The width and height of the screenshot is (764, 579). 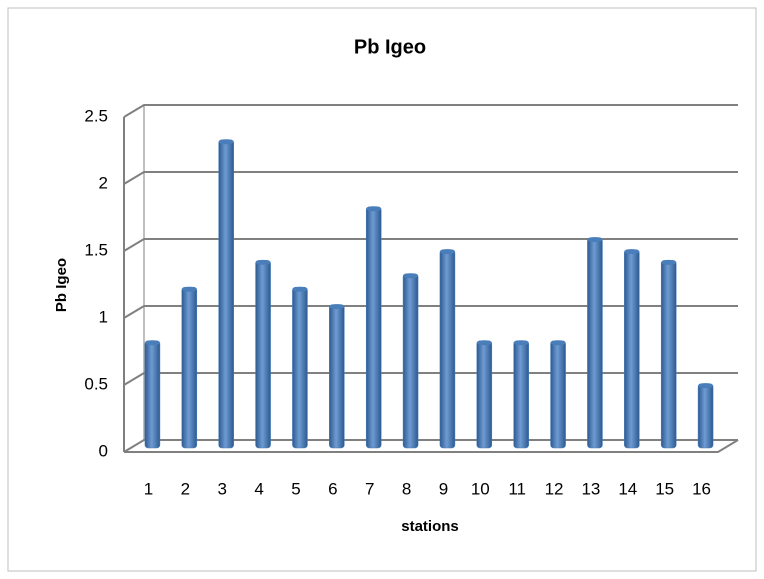 What do you see at coordinates (148, 488) in the screenshot?
I see `x-tick-label: 1` at bounding box center [148, 488].